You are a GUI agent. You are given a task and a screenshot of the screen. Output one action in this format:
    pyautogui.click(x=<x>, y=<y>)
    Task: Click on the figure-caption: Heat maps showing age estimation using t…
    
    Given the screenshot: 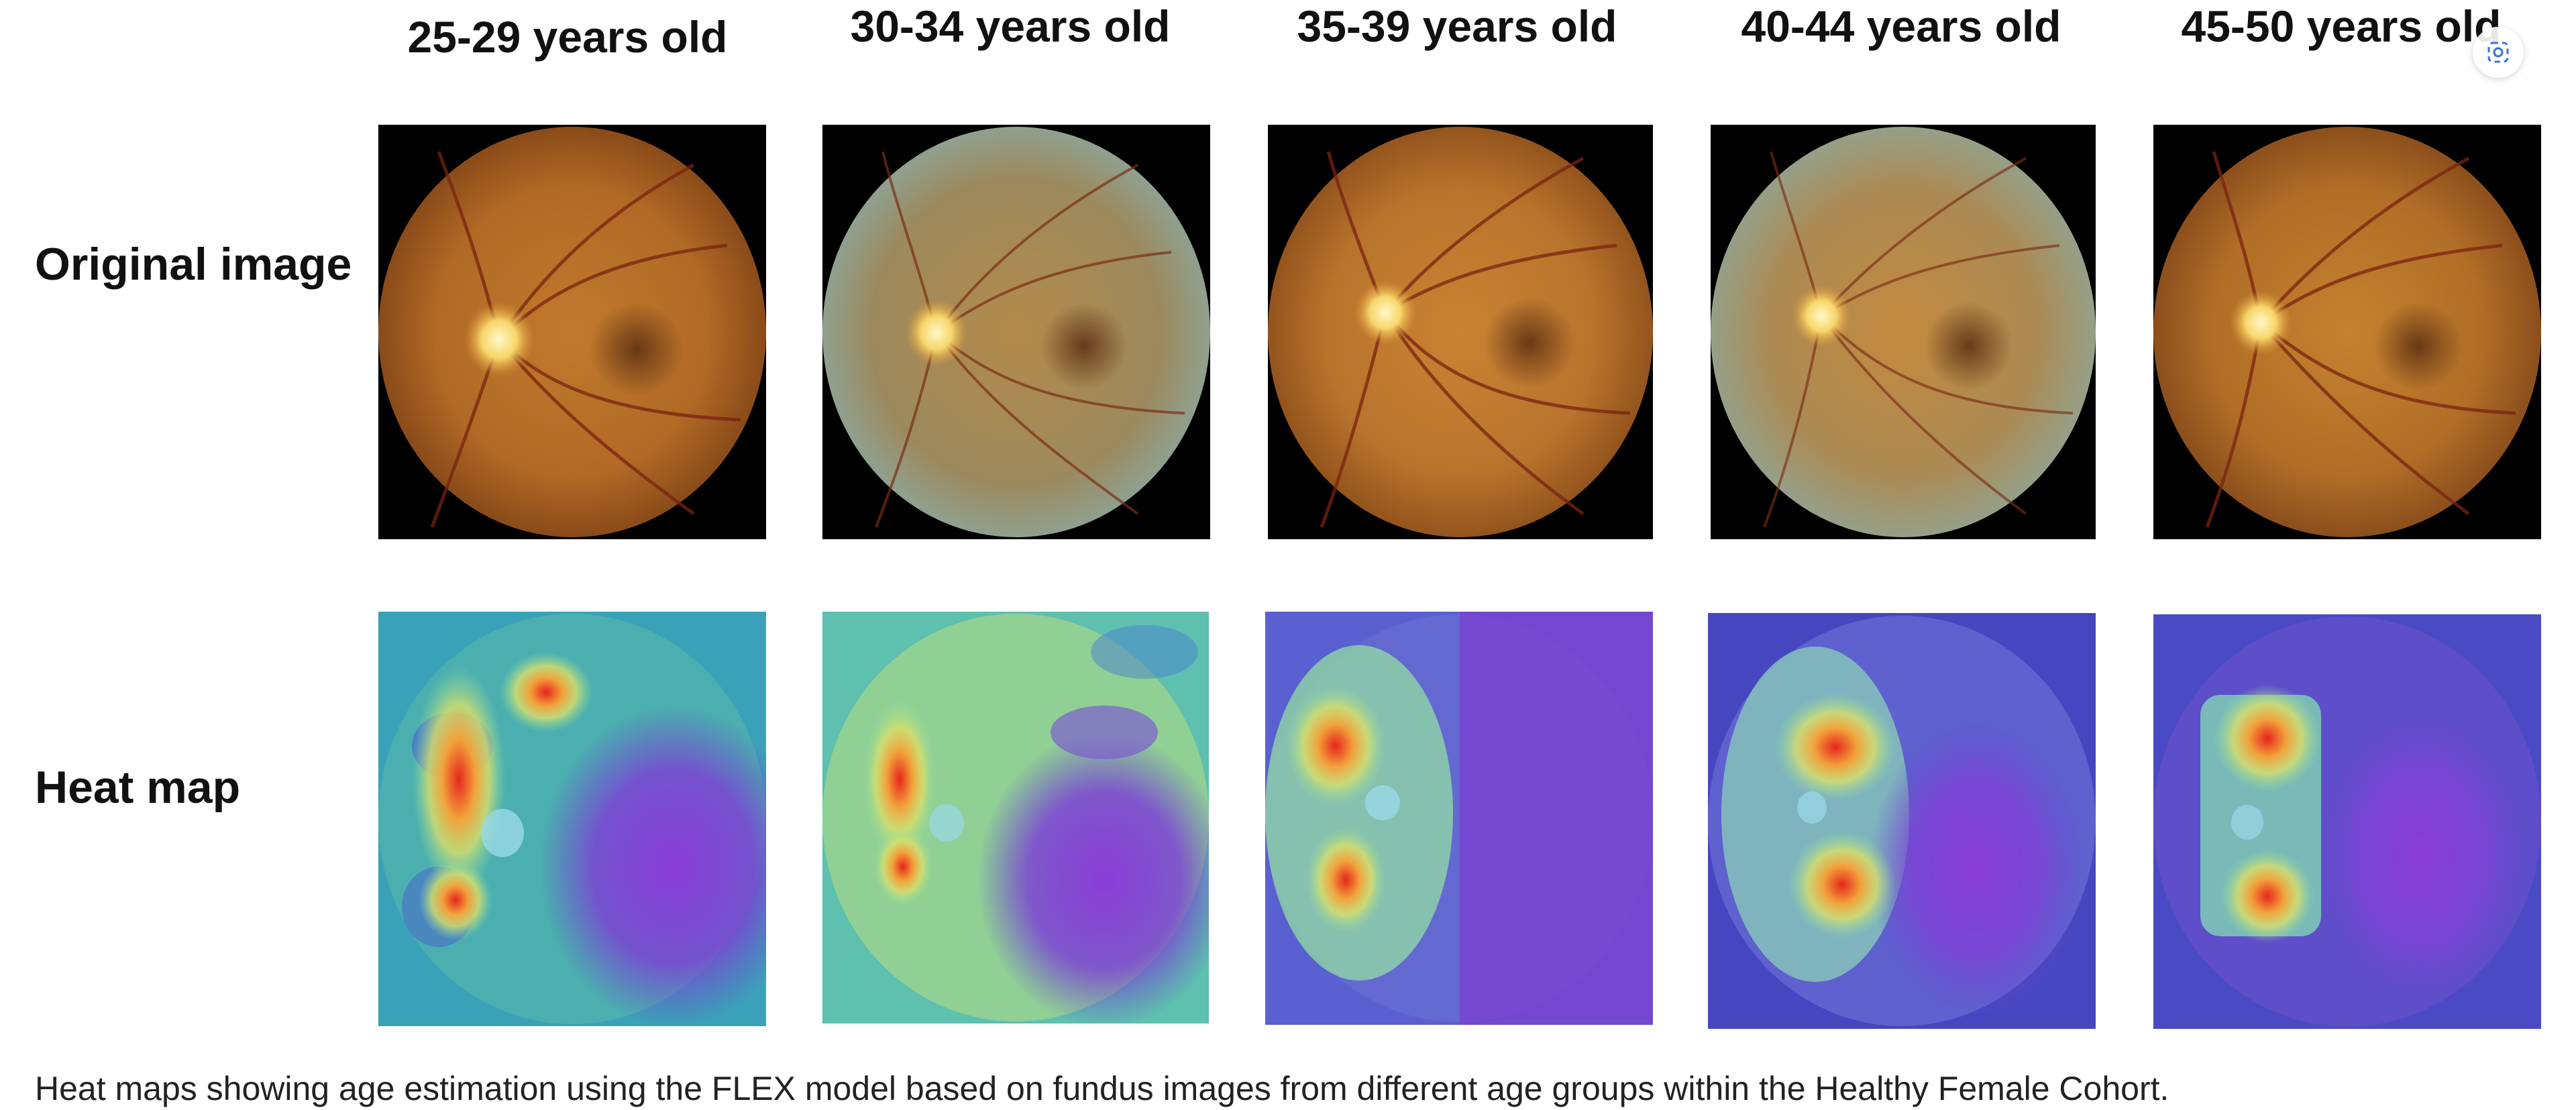 What is the action you would take?
    pyautogui.click(x=1102, y=1088)
    